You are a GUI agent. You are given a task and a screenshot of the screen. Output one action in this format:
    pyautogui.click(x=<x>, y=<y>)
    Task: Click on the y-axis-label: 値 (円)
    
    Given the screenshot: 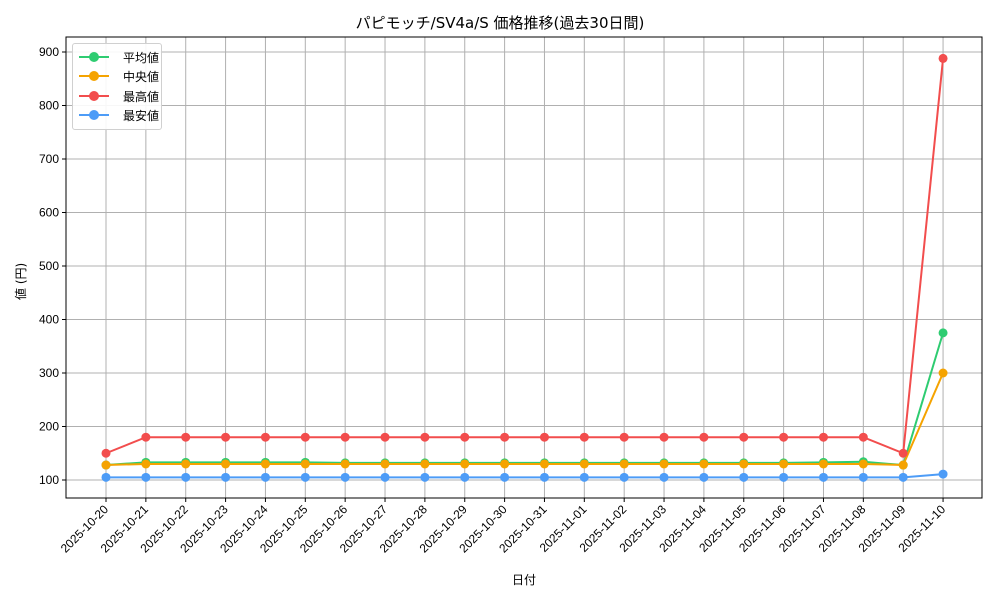 What is the action you would take?
    pyautogui.click(x=21, y=281)
    